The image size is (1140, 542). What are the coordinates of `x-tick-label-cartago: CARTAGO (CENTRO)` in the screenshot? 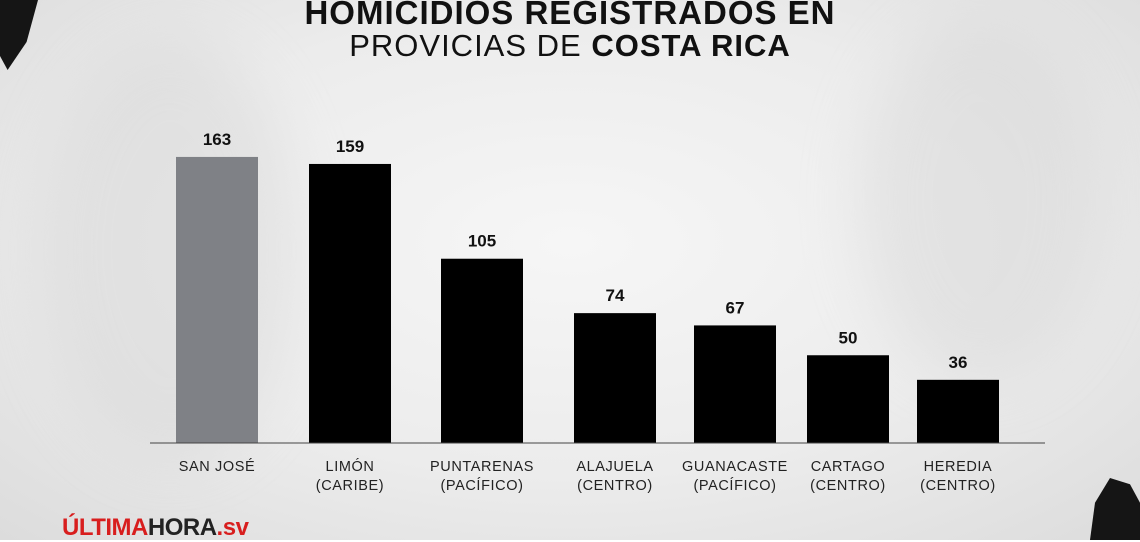 It's located at (848, 477).